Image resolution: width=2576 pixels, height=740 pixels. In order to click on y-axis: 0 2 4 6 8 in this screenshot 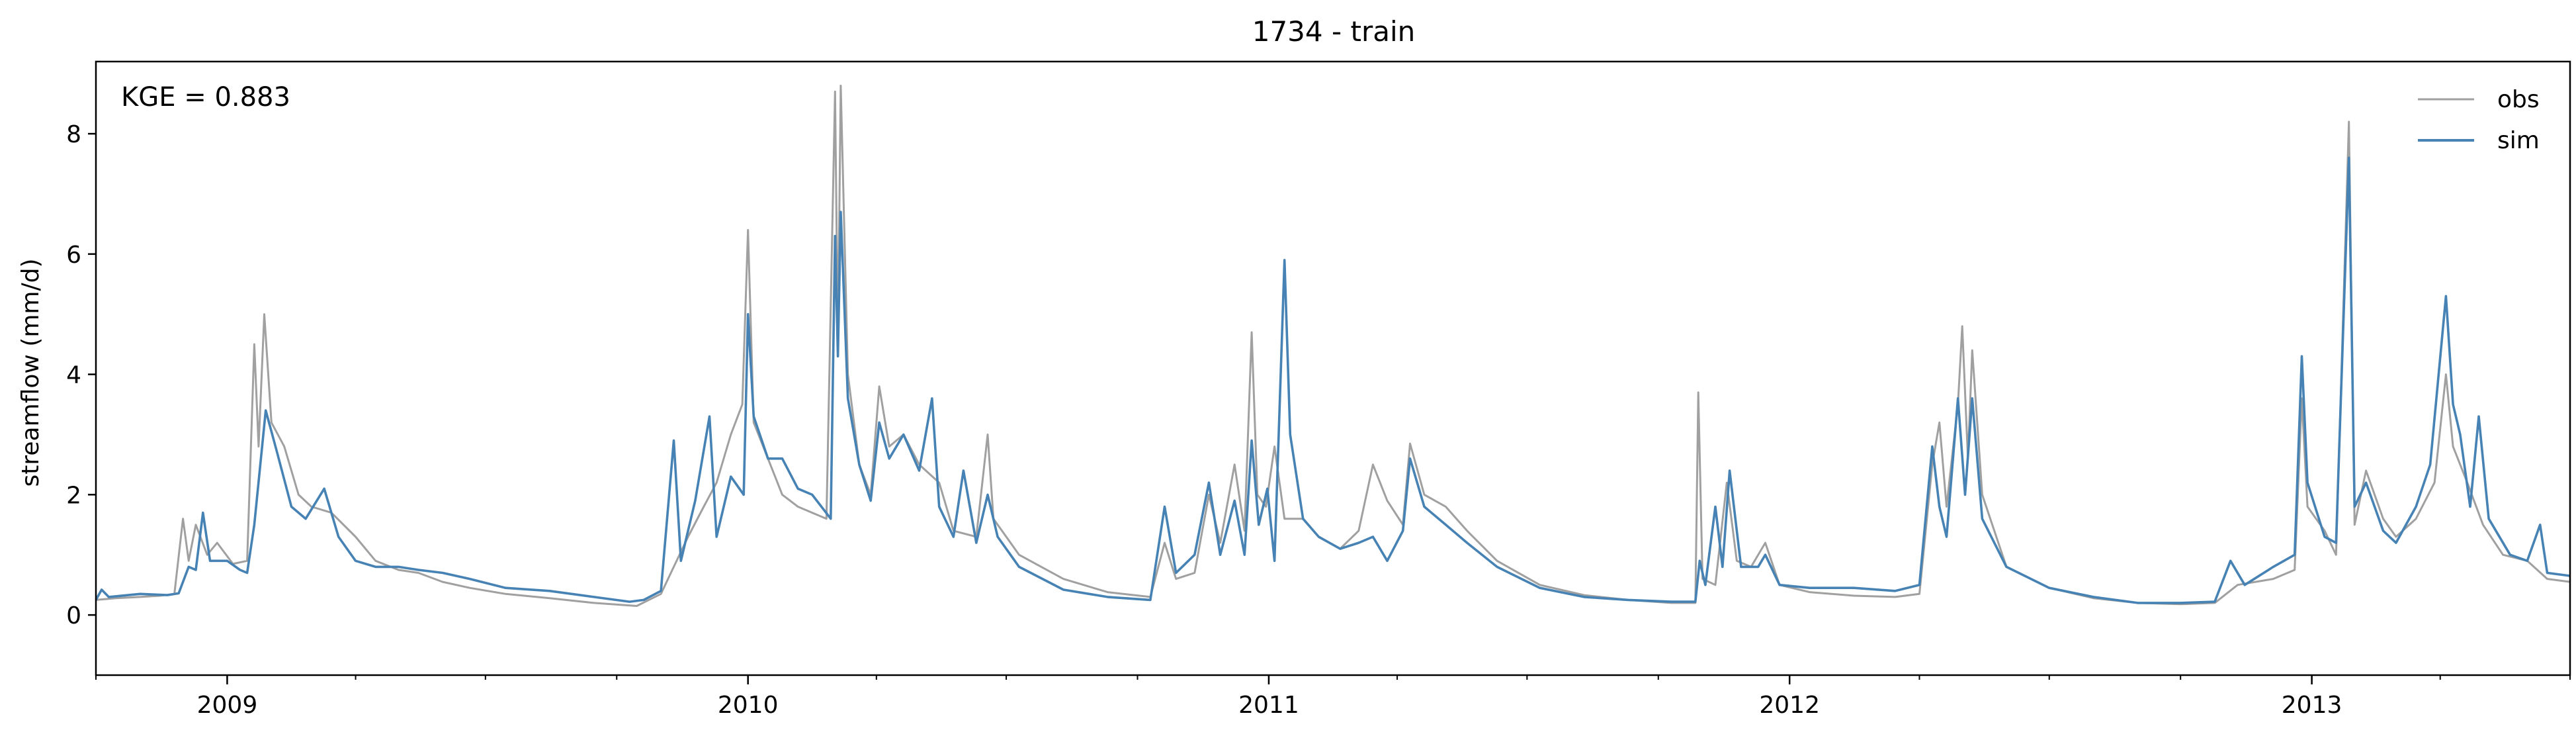, I will do `click(81, 375)`.